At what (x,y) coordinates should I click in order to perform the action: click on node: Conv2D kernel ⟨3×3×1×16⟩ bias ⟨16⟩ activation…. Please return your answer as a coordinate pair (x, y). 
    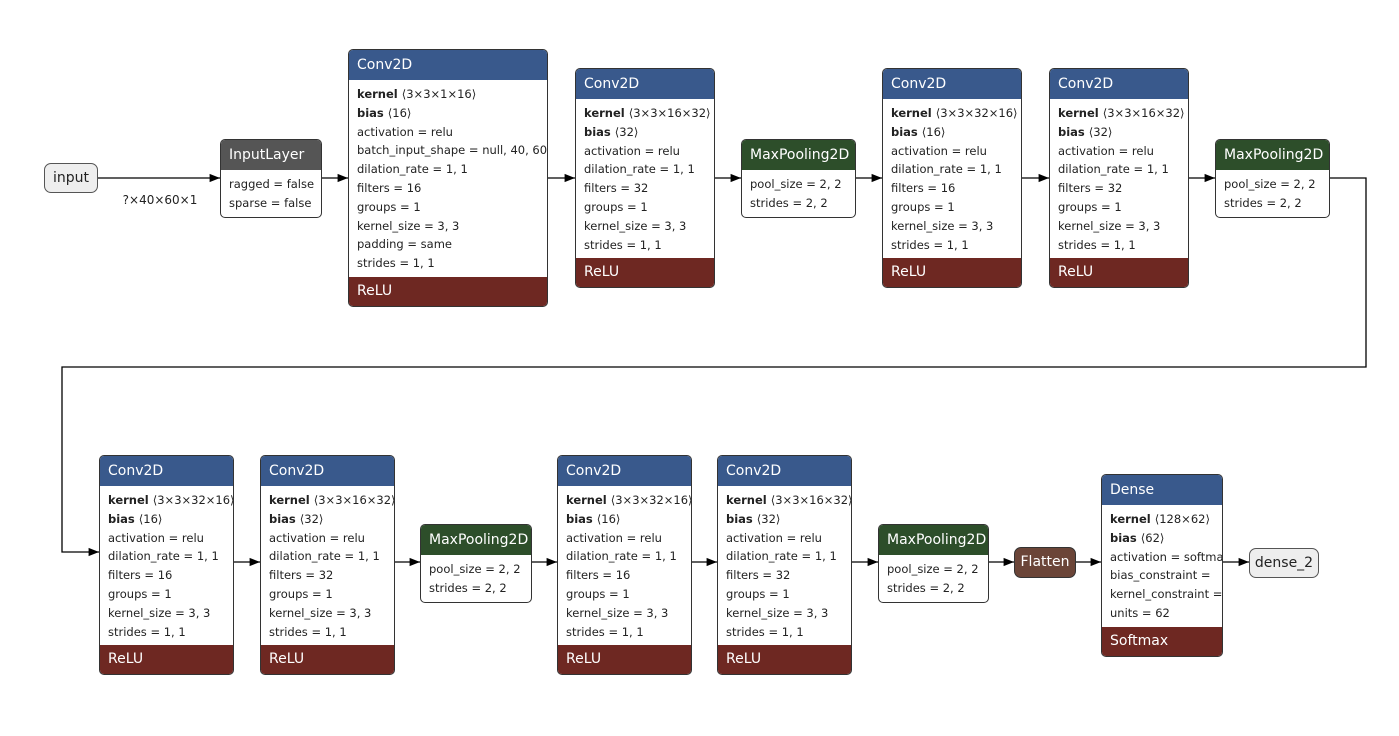
    Looking at the image, I should click on (448, 178).